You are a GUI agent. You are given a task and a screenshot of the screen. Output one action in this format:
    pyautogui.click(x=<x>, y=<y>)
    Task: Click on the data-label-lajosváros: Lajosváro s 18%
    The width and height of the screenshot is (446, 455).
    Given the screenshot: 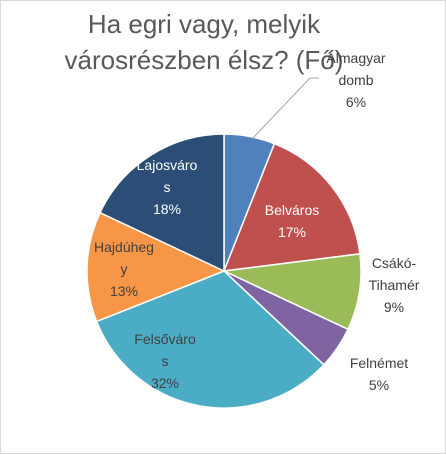 What is the action you would take?
    pyautogui.click(x=167, y=187)
    